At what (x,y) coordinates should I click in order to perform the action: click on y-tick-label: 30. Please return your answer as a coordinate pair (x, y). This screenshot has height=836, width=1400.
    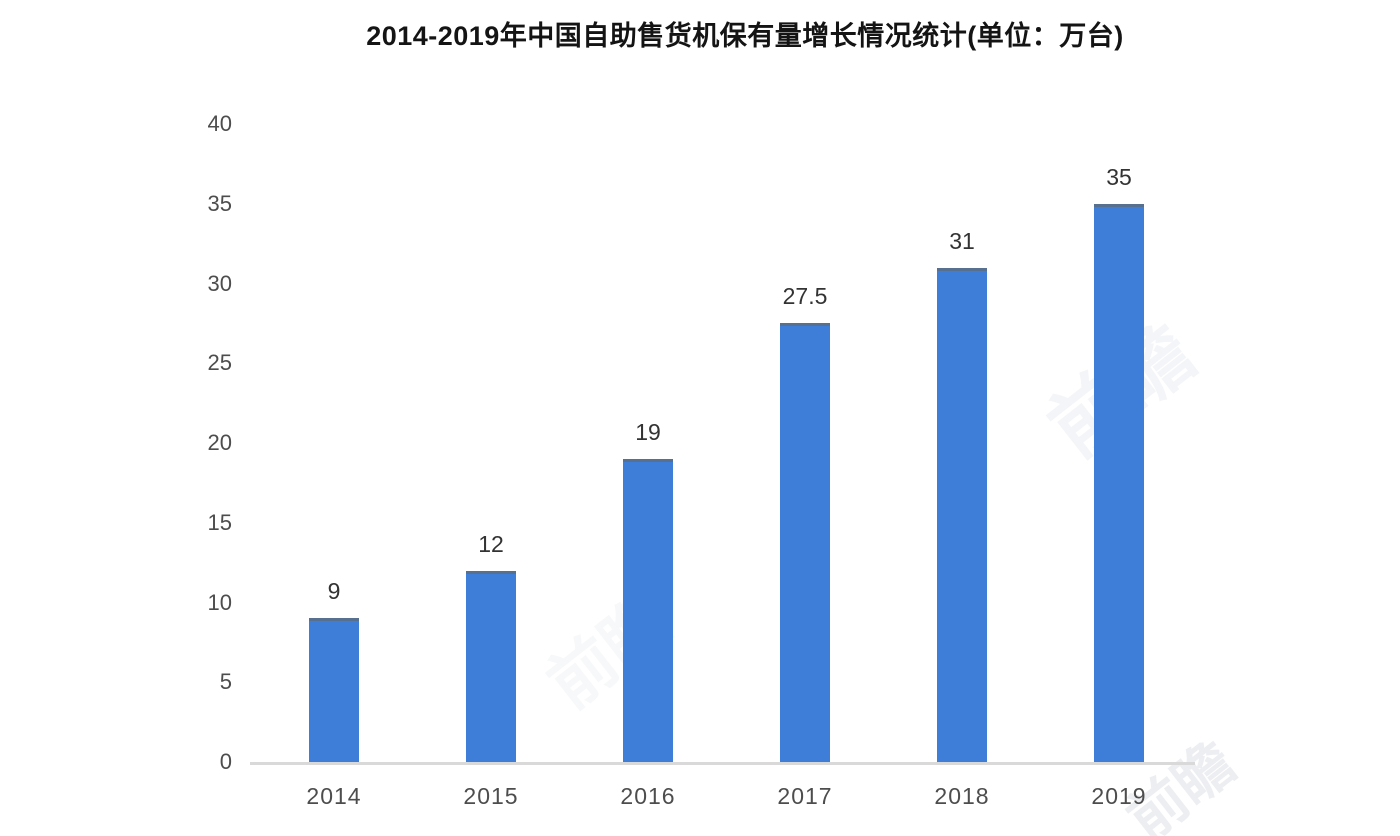
    Looking at the image, I should click on (219, 283).